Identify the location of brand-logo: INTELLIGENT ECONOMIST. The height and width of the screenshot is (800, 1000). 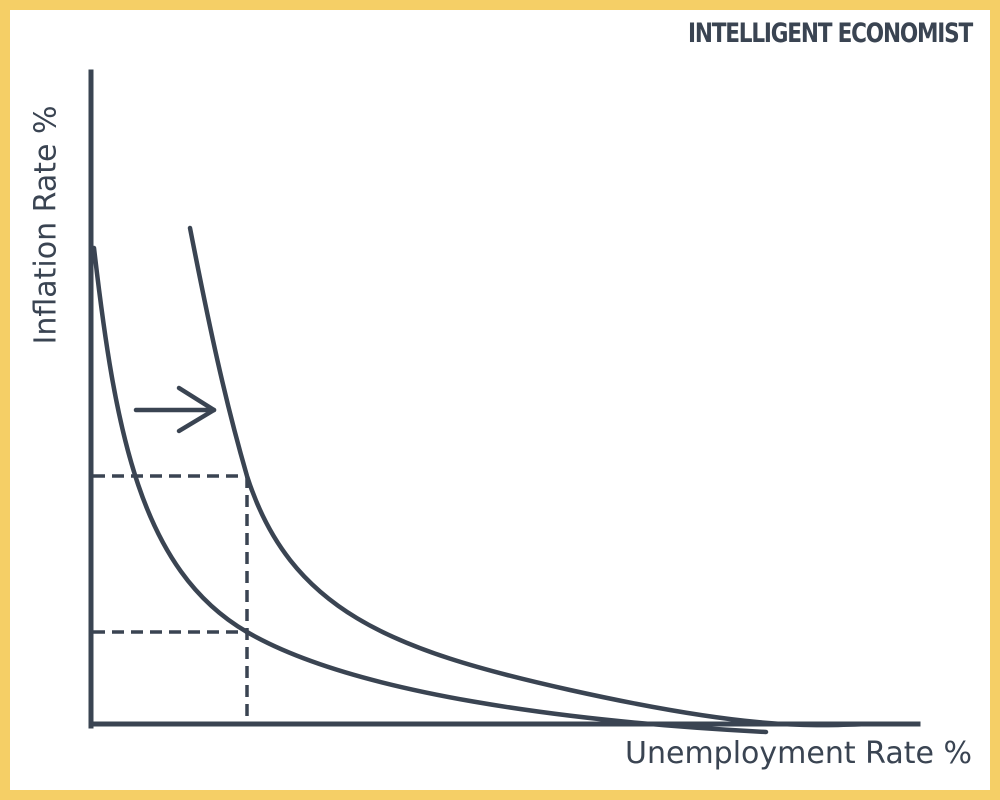
(830, 33).